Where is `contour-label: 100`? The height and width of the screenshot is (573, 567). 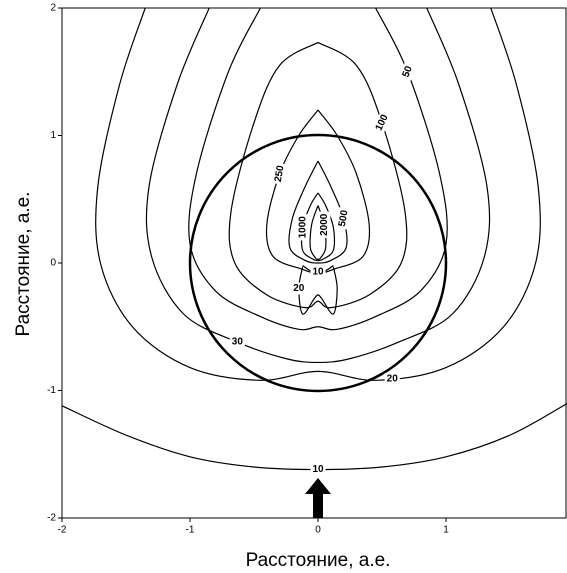 contour-label: 100 is located at coordinates (382, 122).